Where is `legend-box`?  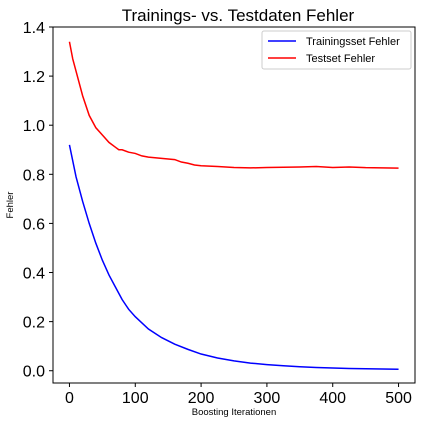 legend-box is located at coordinates (336, 50).